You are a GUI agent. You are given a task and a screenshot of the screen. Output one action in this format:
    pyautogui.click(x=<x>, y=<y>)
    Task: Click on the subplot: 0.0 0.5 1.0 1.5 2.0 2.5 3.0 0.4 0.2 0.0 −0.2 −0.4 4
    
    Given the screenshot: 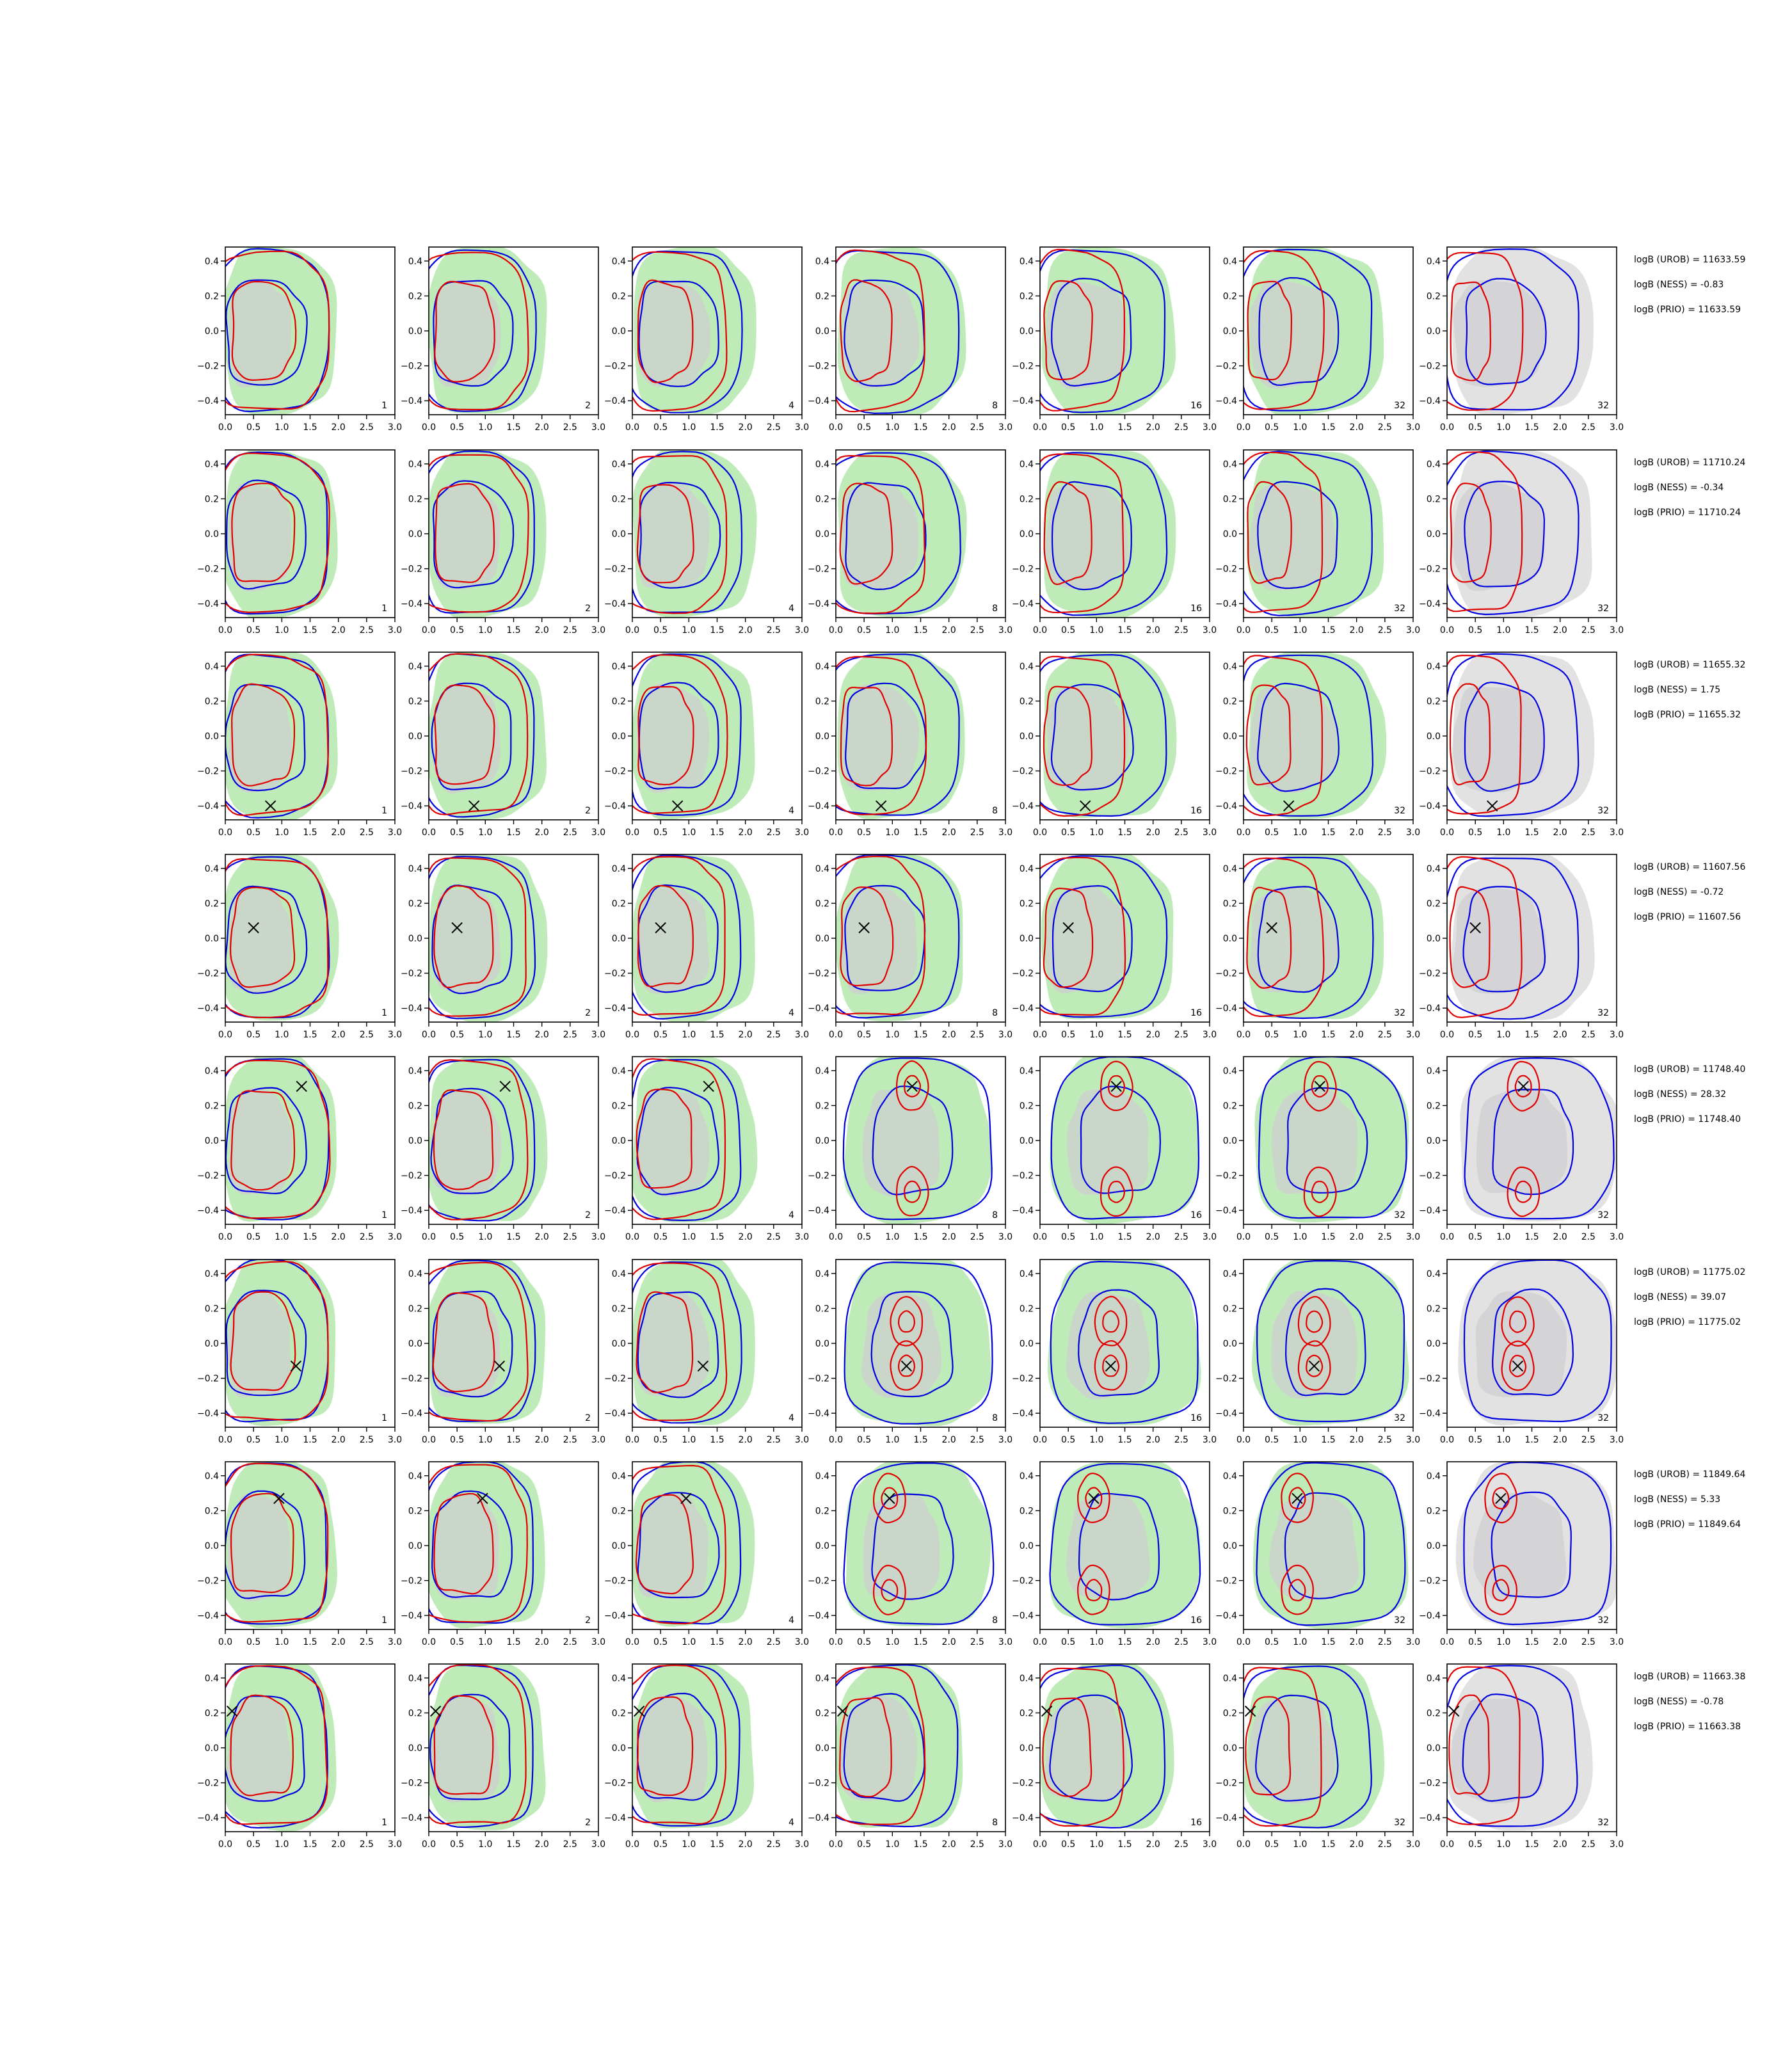 What is the action you would take?
    pyautogui.click(x=706, y=947)
    